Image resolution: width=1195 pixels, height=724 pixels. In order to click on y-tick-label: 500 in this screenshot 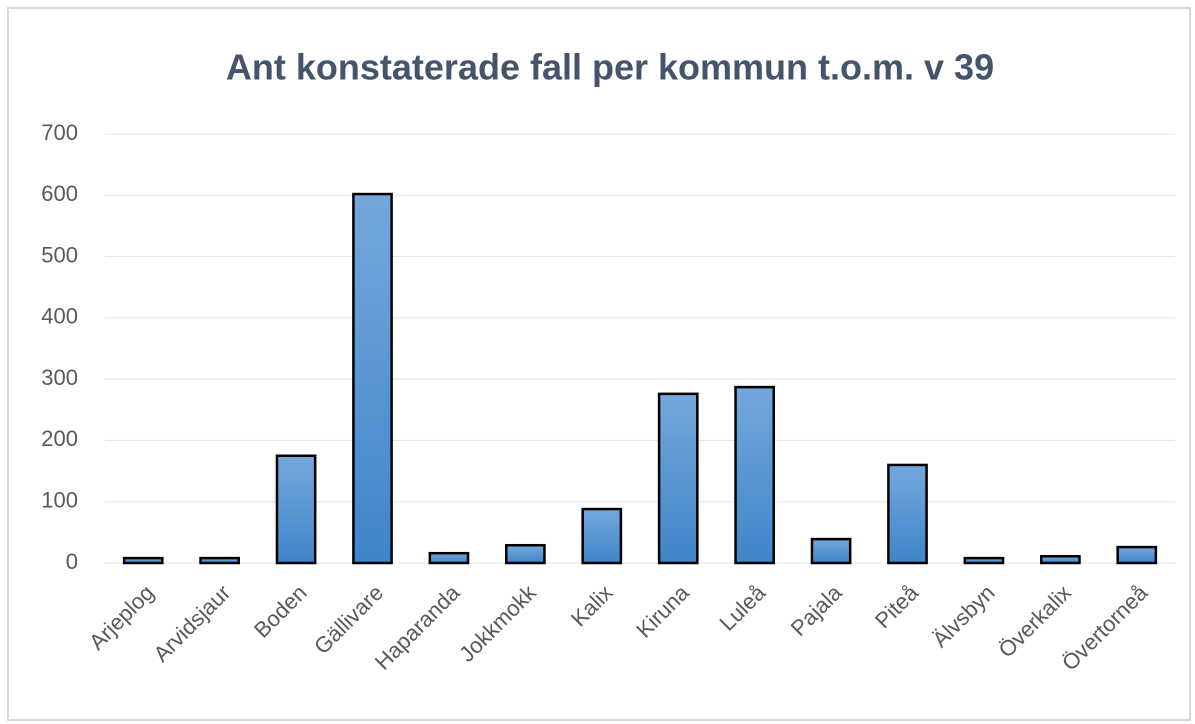, I will do `click(59, 254)`.